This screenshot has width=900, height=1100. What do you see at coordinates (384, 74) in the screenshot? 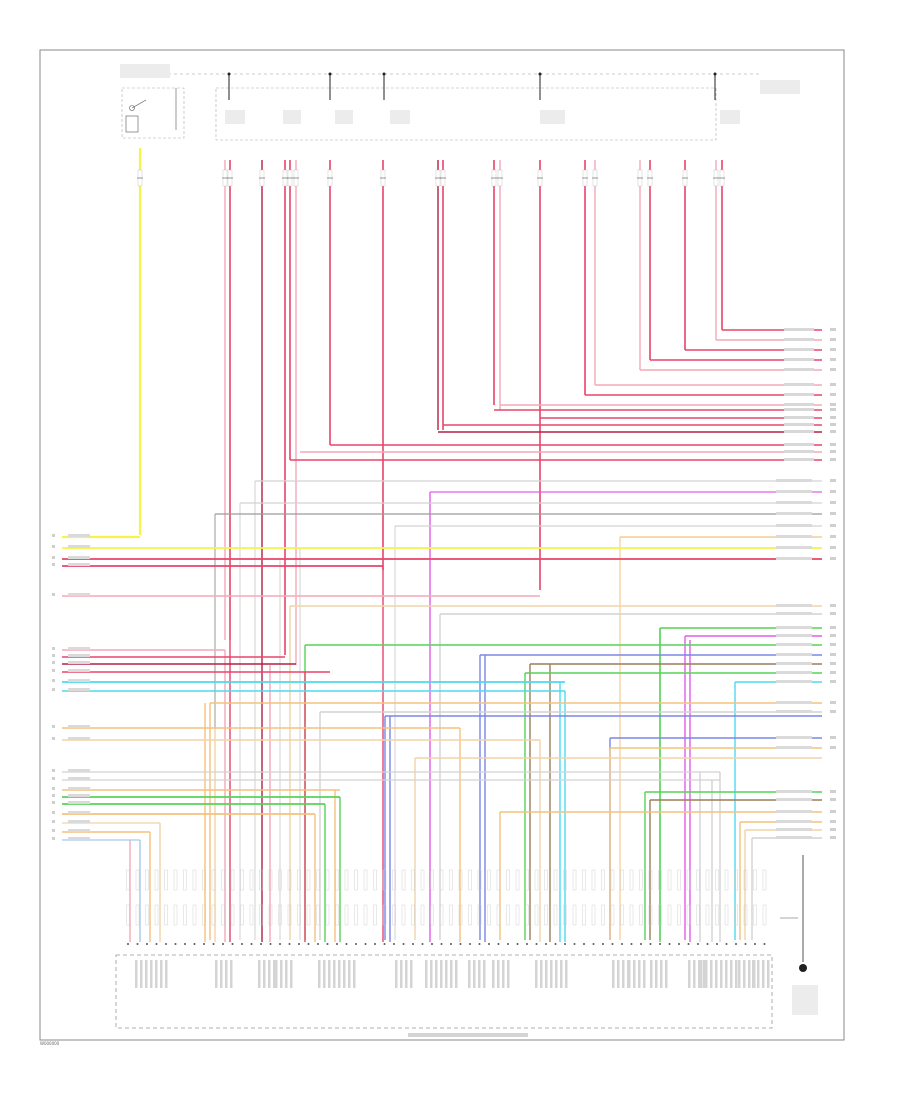
I see `bus-junction` at bounding box center [384, 74].